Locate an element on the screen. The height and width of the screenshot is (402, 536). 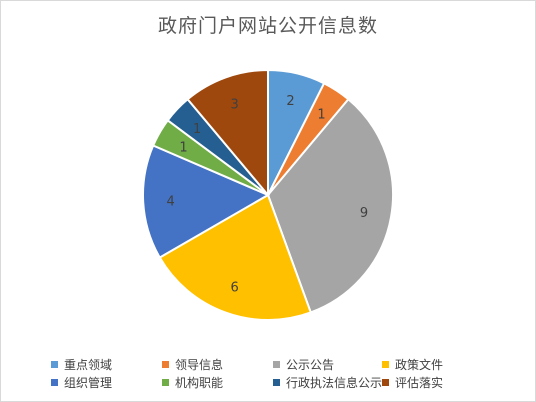
legend-row: 重点领域 领导信息 公示公告 政策文件 is located at coordinates (268, 365).